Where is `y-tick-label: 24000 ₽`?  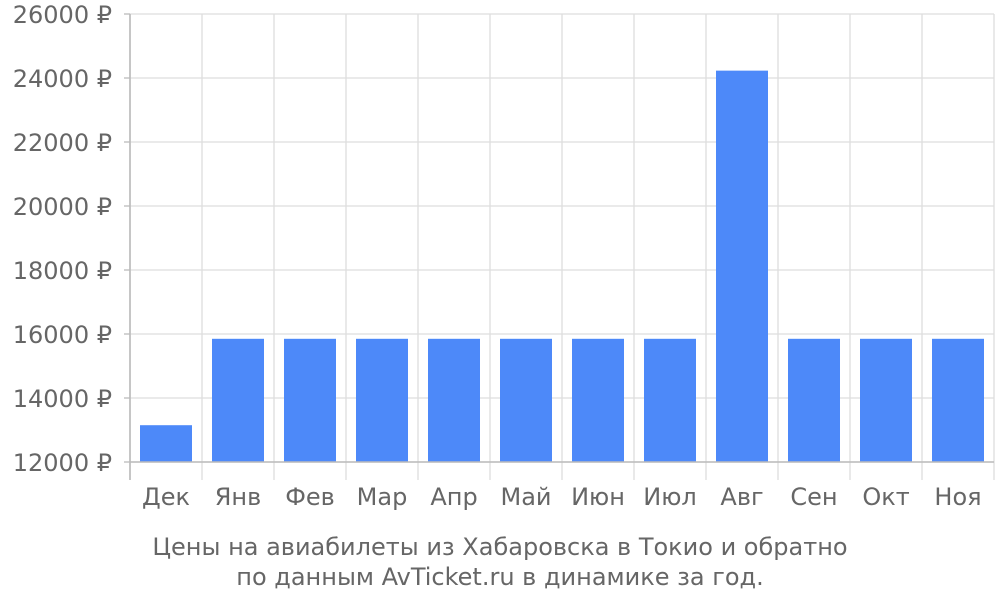
y-tick-label: 24000 ₽ is located at coordinates (62, 79).